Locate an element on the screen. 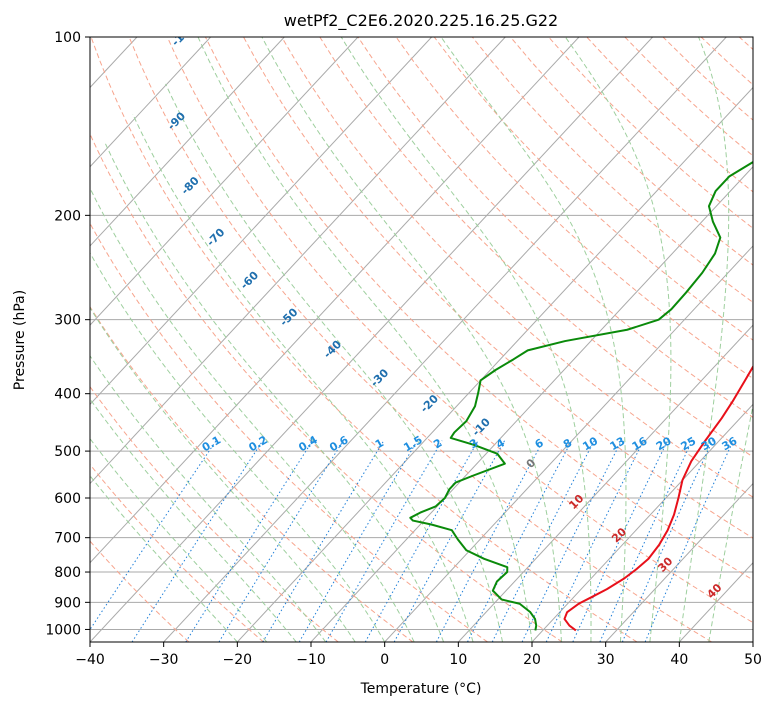  x-tick-label: −10 is located at coordinates (311, 660).